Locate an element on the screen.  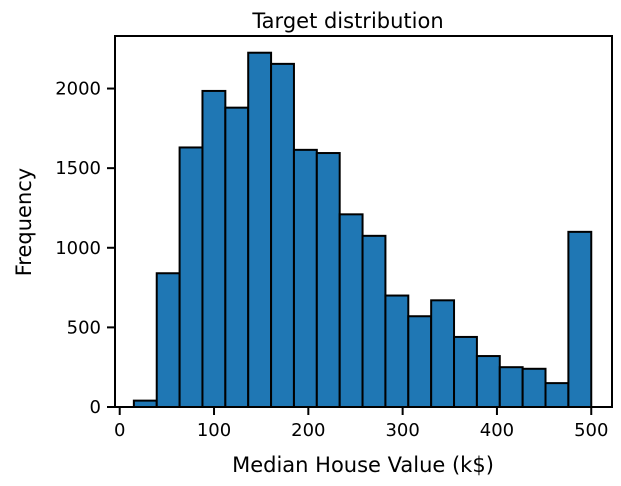
y-axis: 0 500 1000 1500 2000 is located at coordinates (85, 248).